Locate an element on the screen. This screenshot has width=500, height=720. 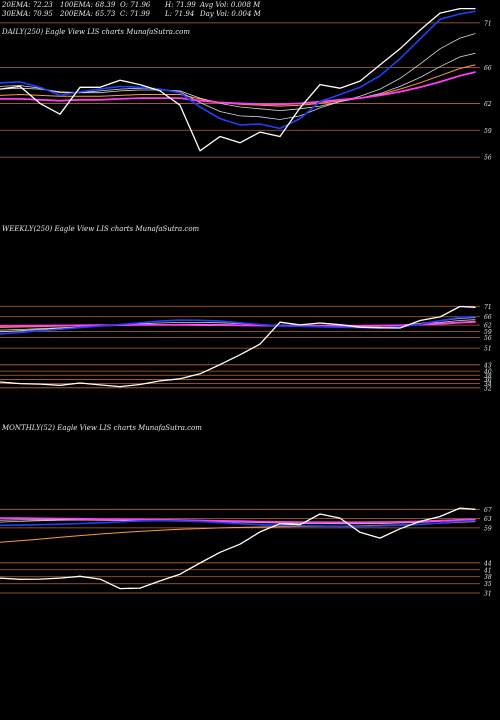
daily-ema-band-lower-series-line is located at coordinates (238, 81).